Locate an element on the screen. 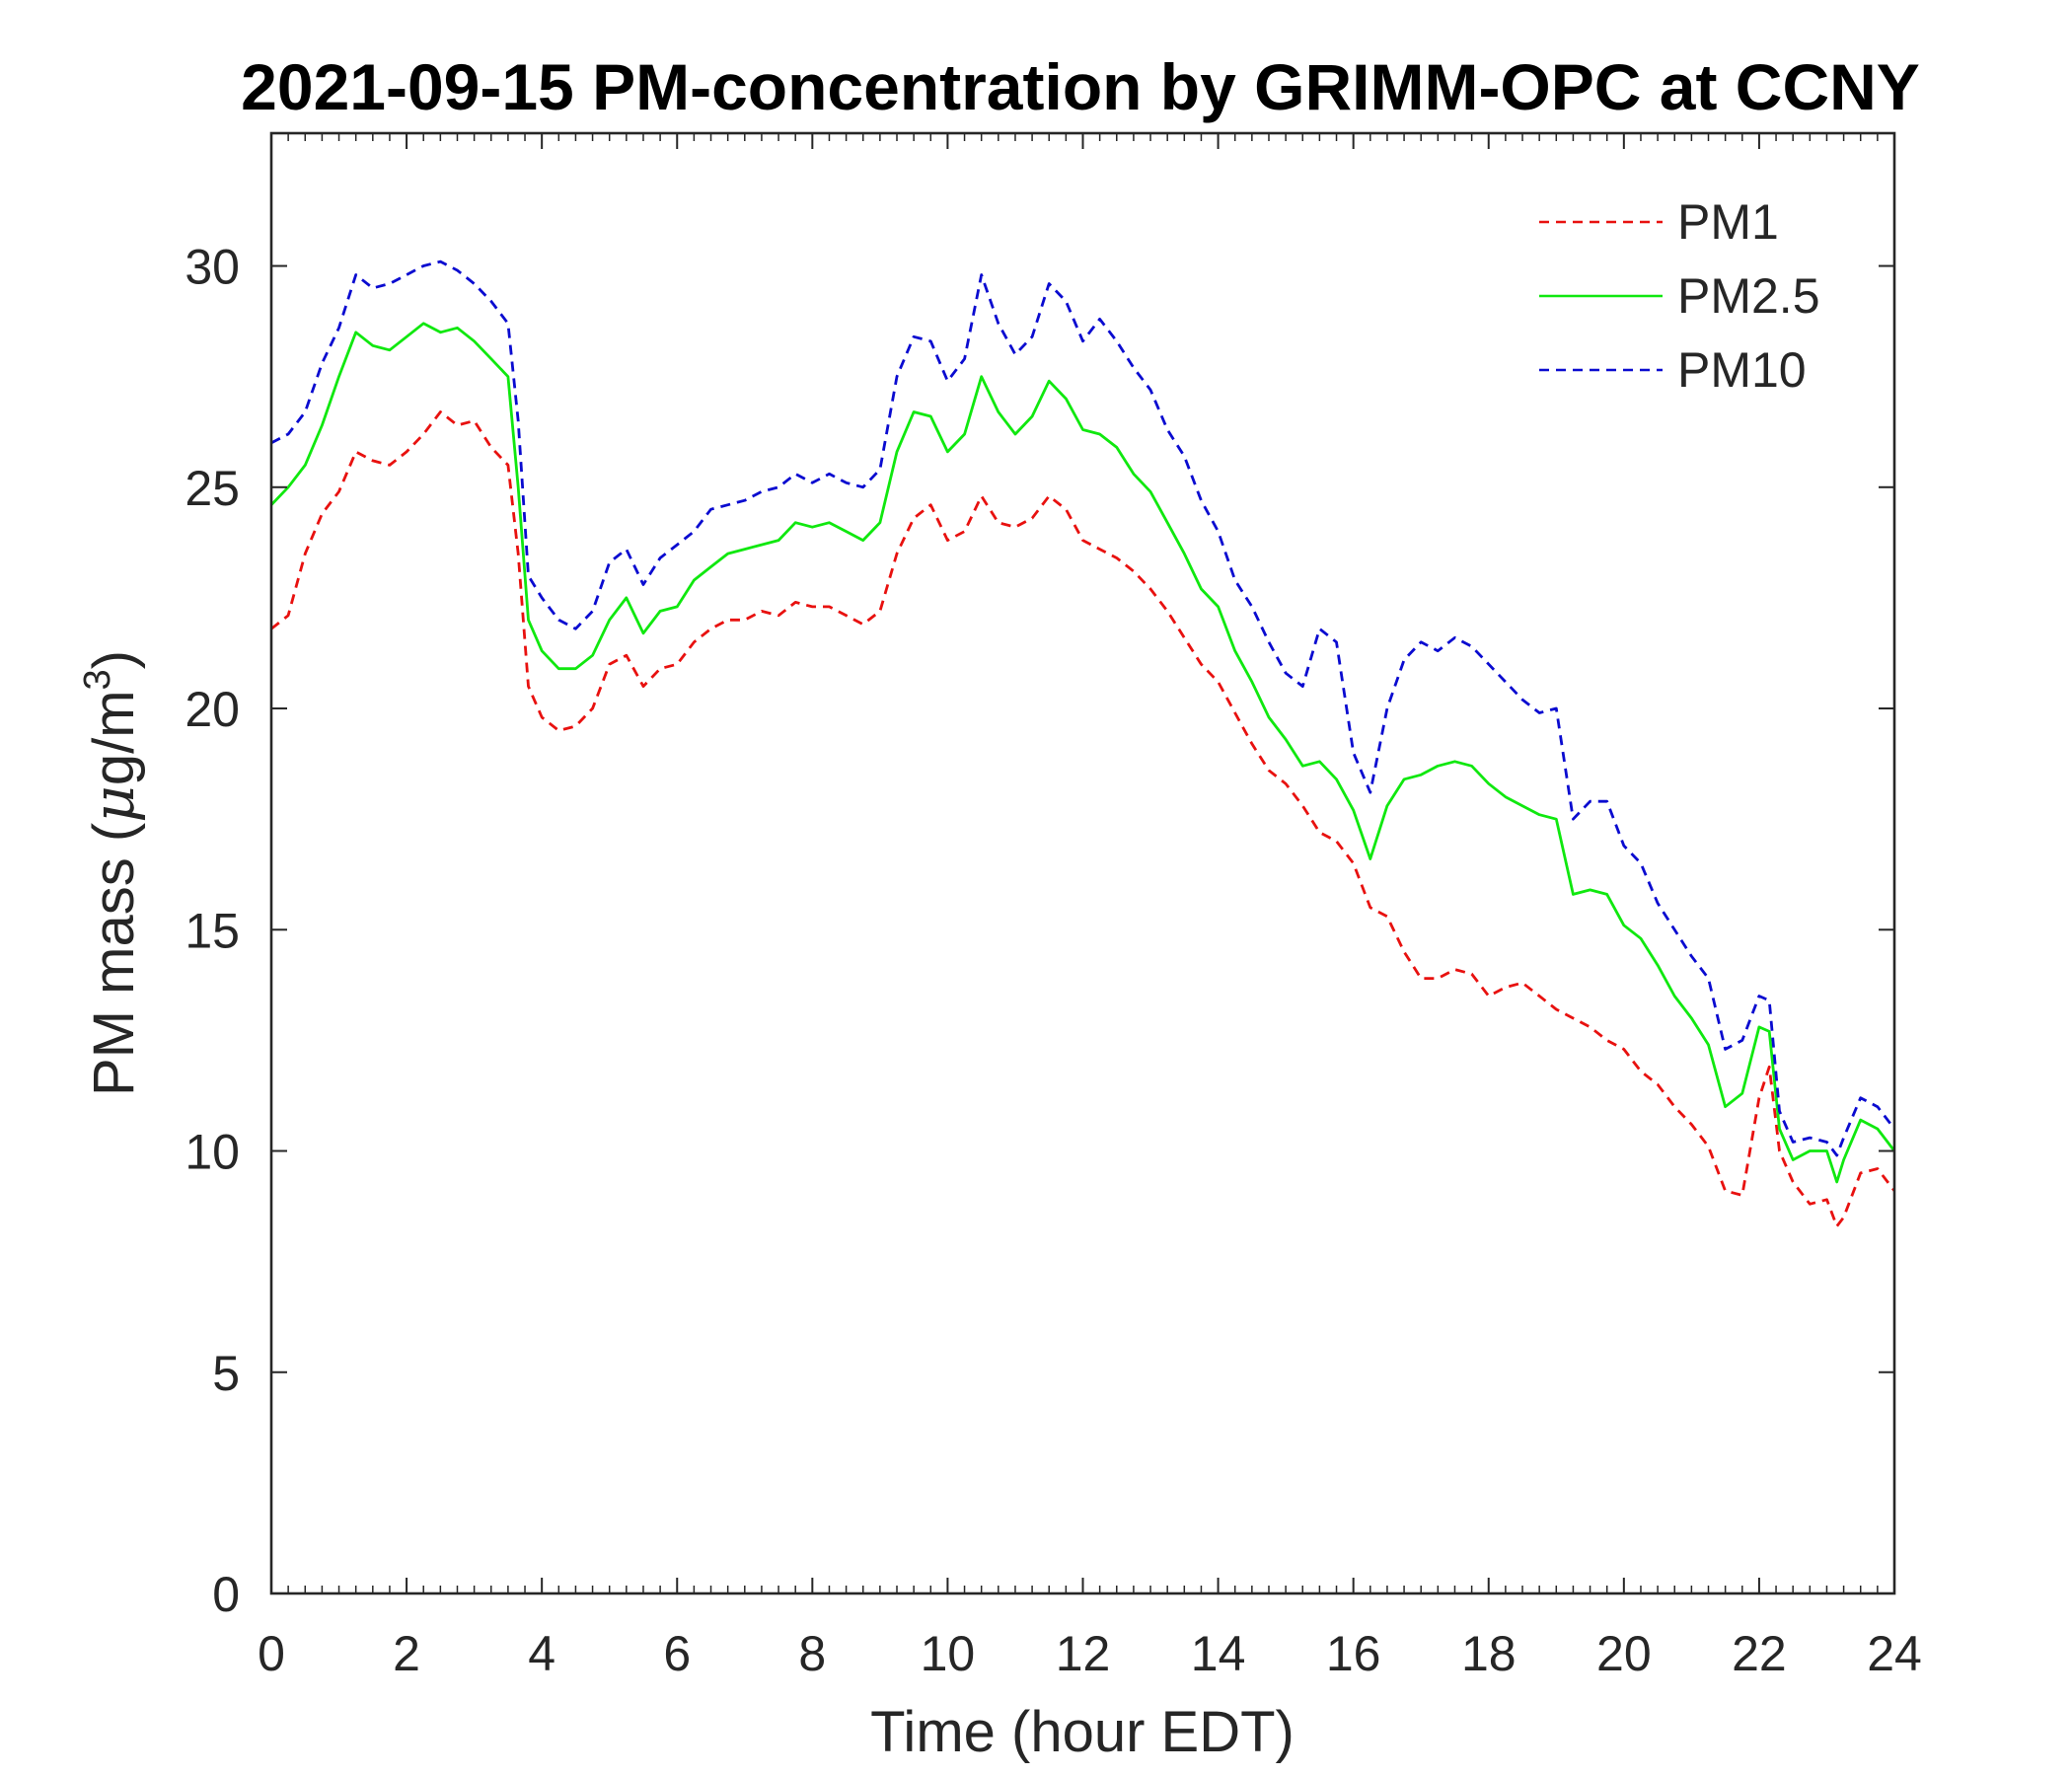 This screenshot has height=1776, width=2072. y-axis-label-prefix: PM mass ( is located at coordinates (114, 960).